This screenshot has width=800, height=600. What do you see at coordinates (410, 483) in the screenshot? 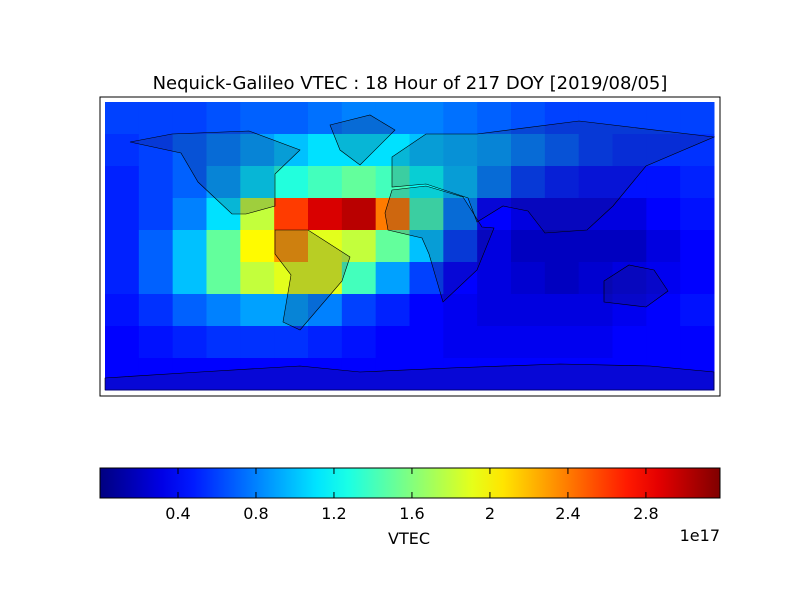
I see `colorbar` at bounding box center [410, 483].